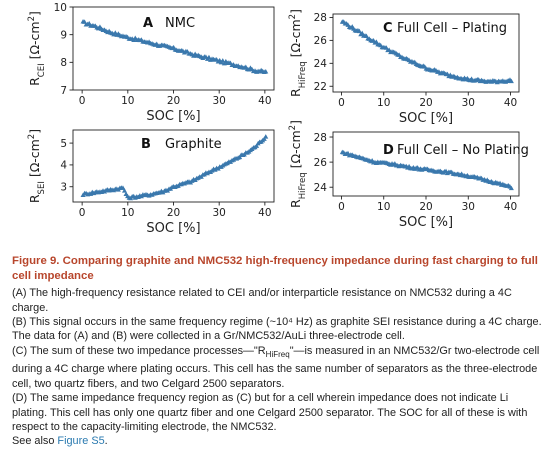 The image size is (554, 458). Describe the element at coordinates (60, 8) in the screenshot. I see `y-tick-label: 10` at that location.